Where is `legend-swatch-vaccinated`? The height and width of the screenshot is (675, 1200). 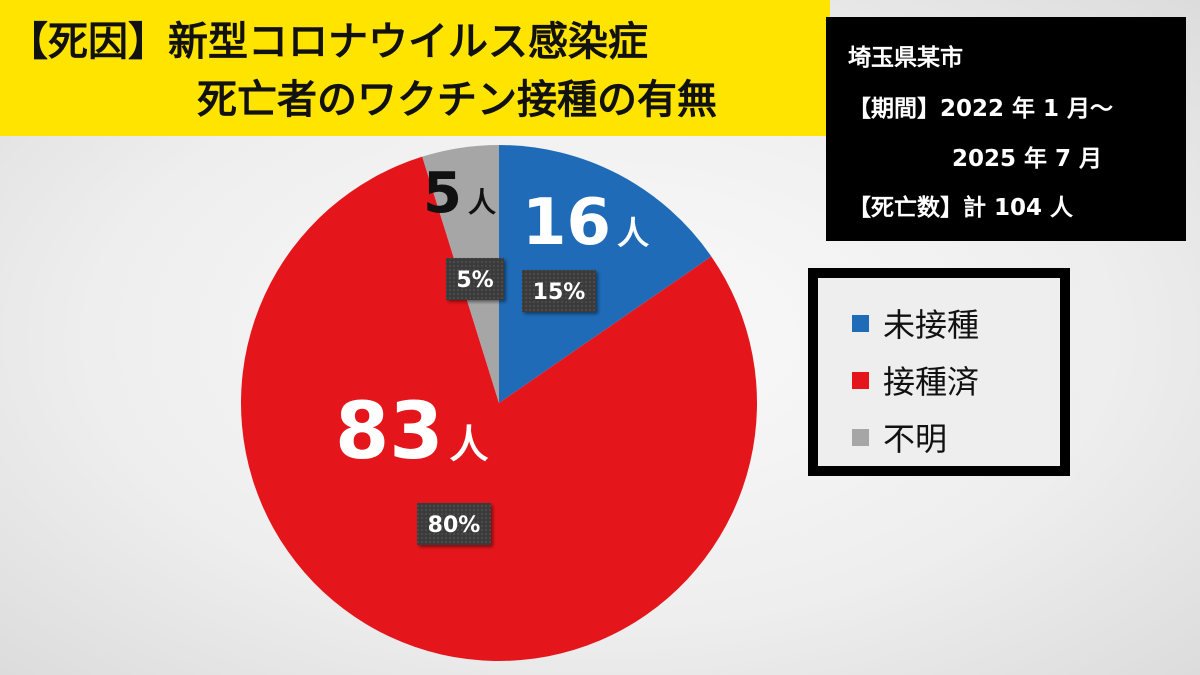
legend-swatch-vaccinated is located at coordinates (860, 380).